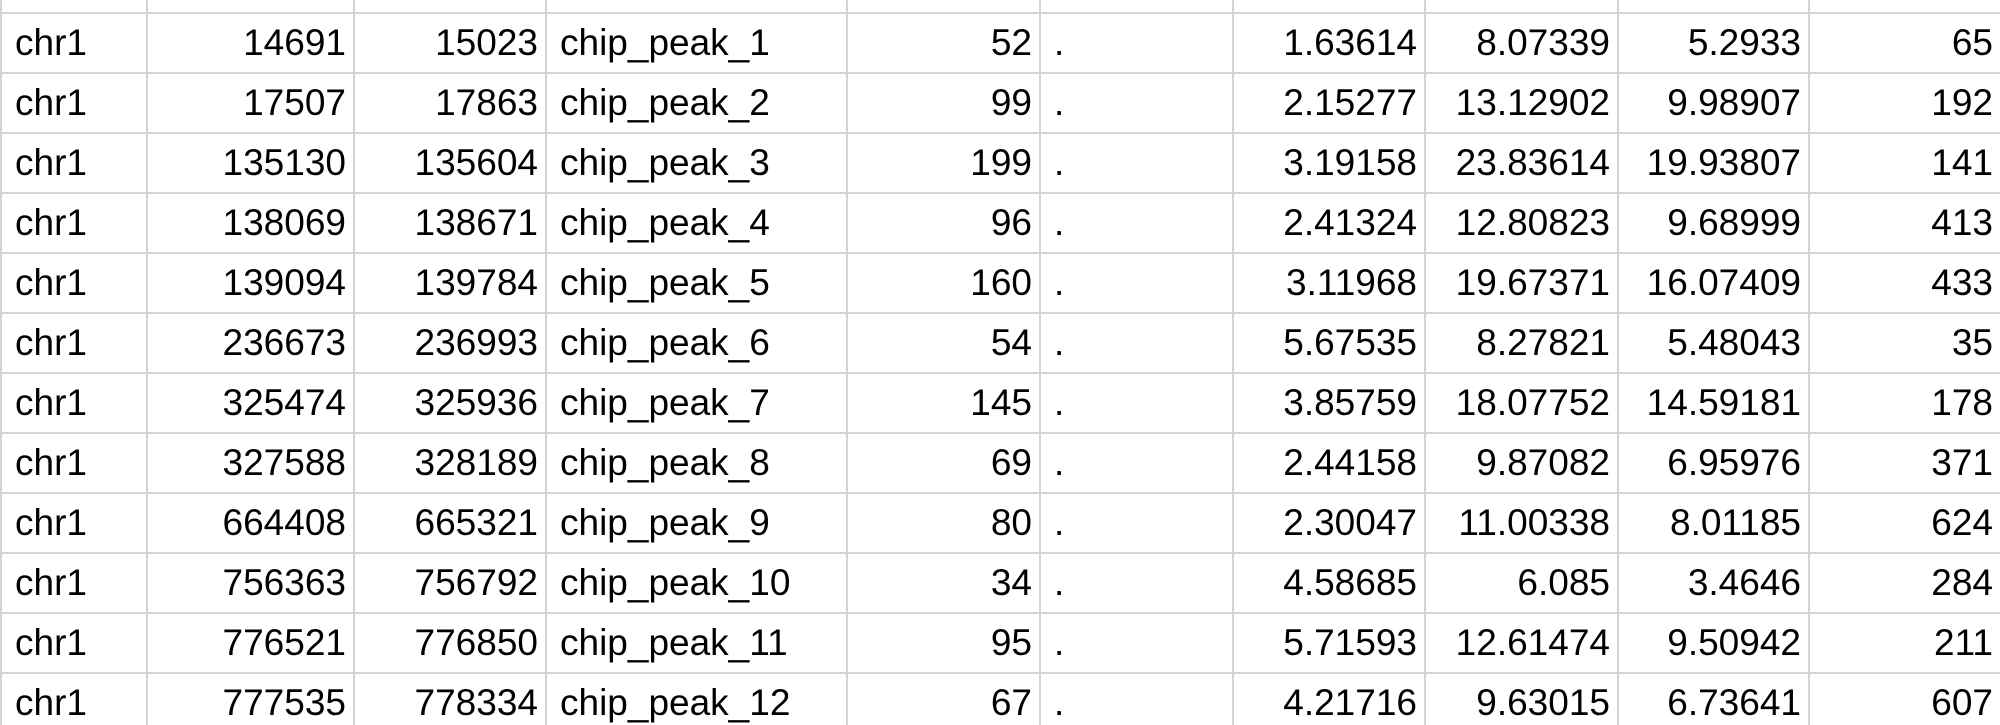 The width and height of the screenshot is (2000, 725). I want to click on cell: 139784, so click(450, 283).